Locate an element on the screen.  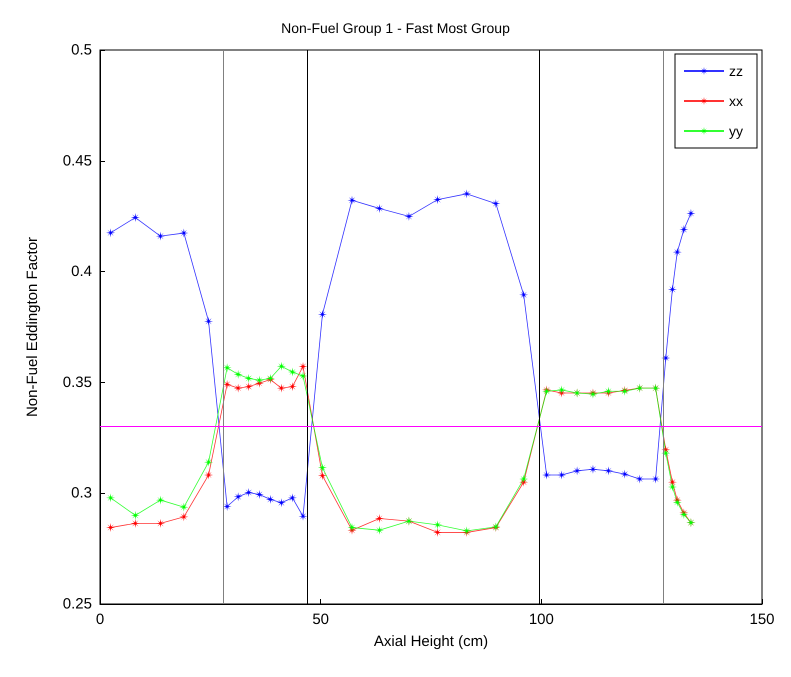
x-tick-label: 0 is located at coordinates (100, 619).